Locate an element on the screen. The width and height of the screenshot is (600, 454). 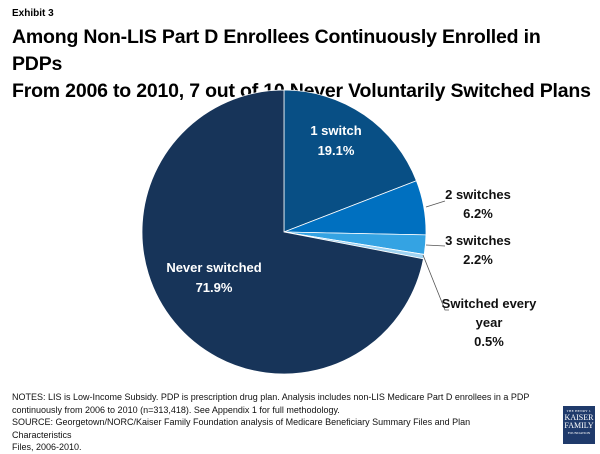
data-label-2-switches: 2 switches 6.2% is located at coordinates (478, 204).